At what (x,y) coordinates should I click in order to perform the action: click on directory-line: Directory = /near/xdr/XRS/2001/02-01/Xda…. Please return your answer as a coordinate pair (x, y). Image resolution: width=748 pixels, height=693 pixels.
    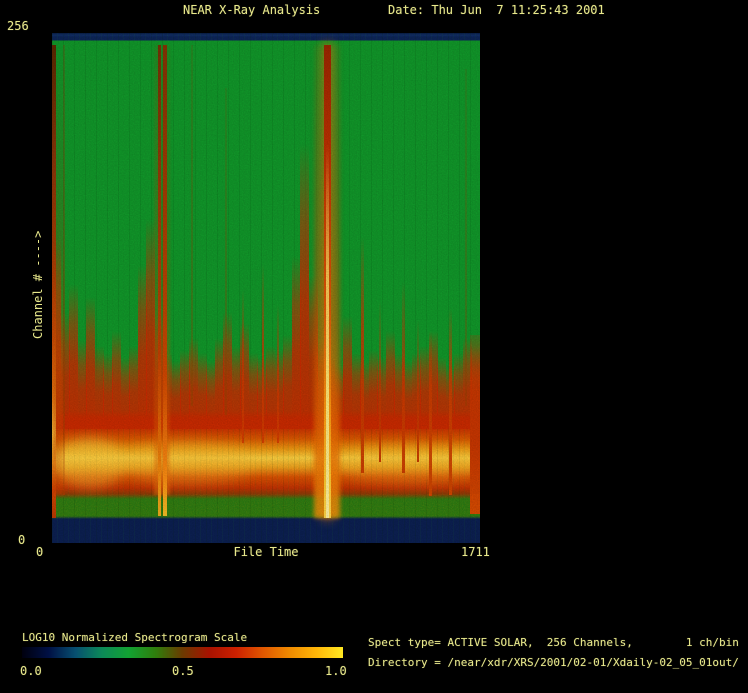
    Looking at the image, I should click on (553, 662).